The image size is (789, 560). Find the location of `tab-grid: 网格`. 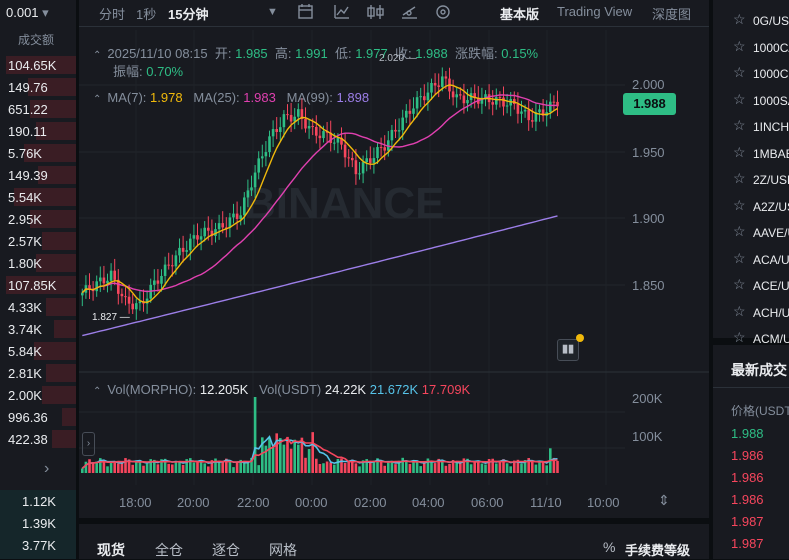

tab-grid: 网格 is located at coordinates (283, 550).